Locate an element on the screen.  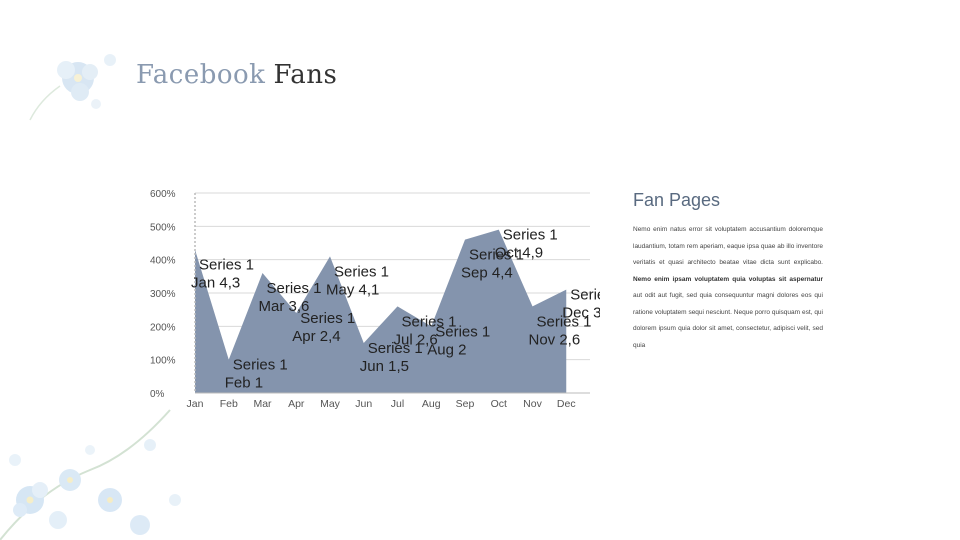
data-label-value: Oct 4,9 is located at coordinates (519, 253).